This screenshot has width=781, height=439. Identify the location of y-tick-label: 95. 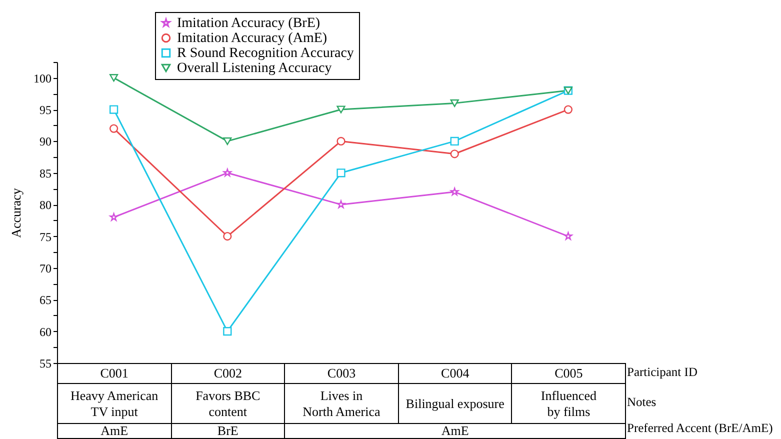
(46, 110).